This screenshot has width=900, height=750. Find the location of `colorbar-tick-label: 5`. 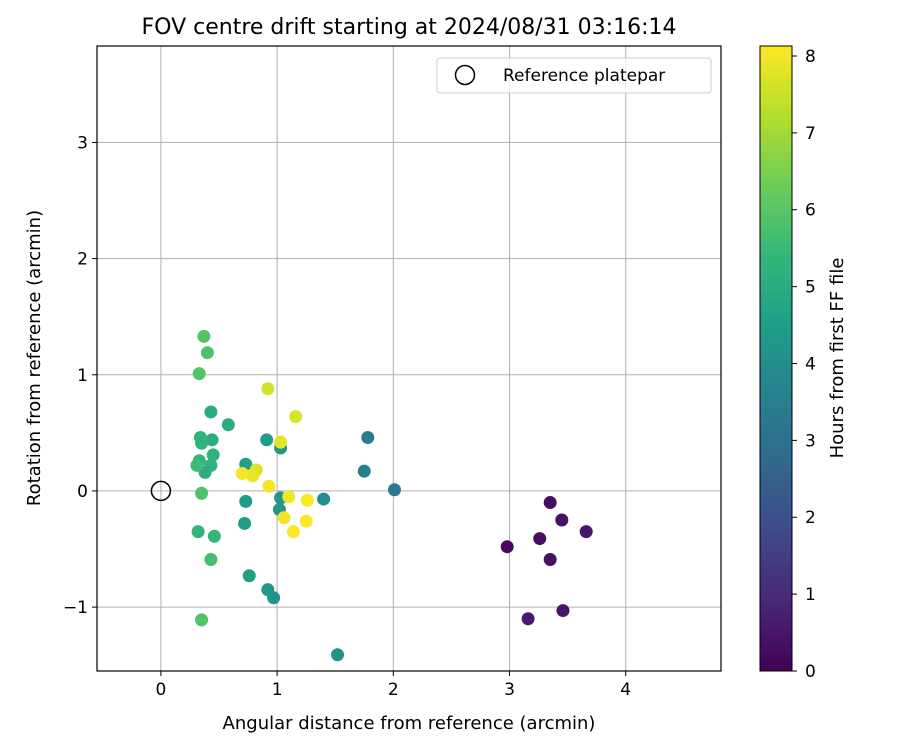

colorbar-tick-label: 5 is located at coordinates (810, 288).